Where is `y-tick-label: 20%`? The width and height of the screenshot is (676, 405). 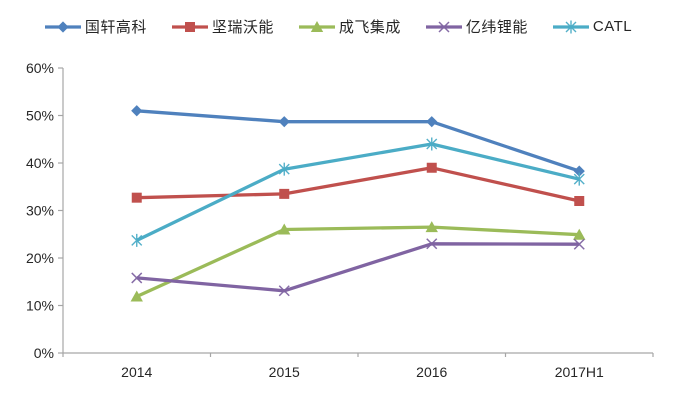 y-tick-label: 20% is located at coordinates (40, 258).